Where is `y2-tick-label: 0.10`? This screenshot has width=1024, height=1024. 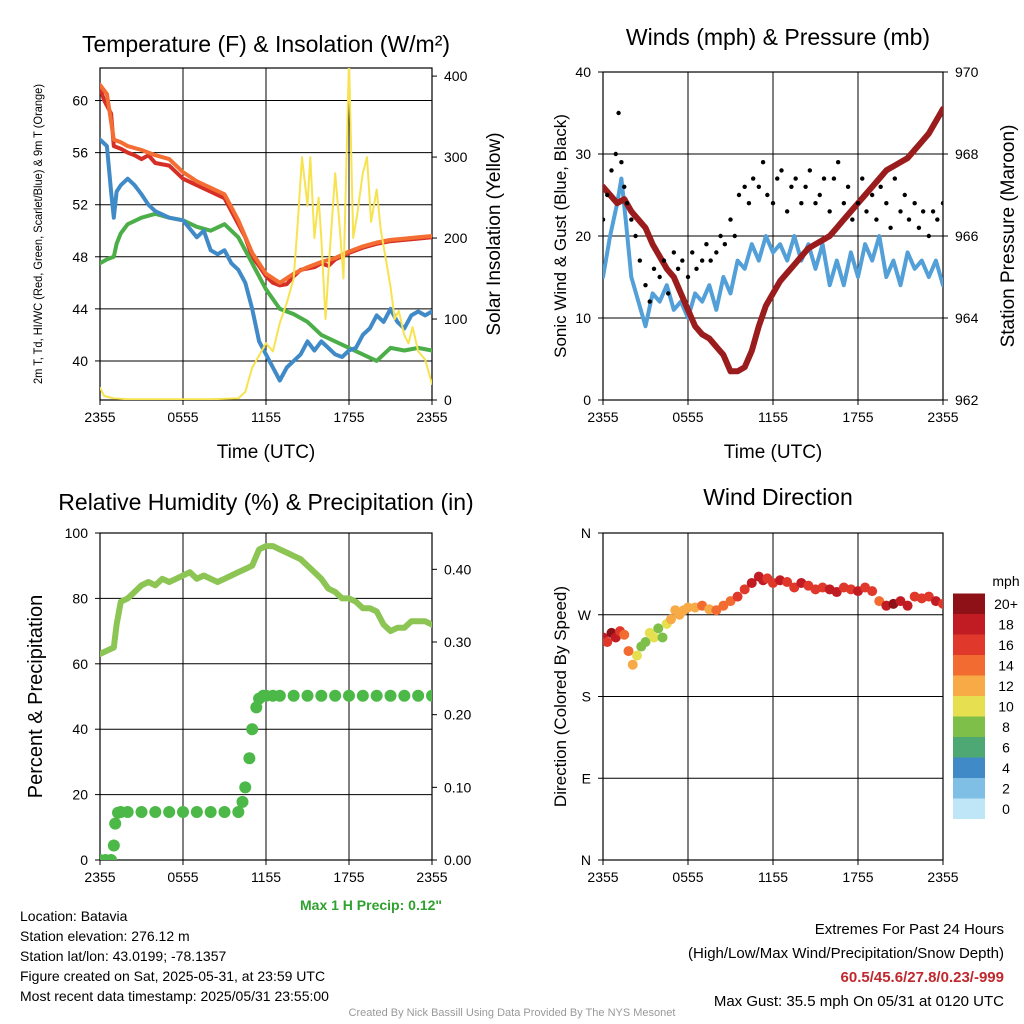
y2-tick-label: 0.10 is located at coordinates (457, 787).